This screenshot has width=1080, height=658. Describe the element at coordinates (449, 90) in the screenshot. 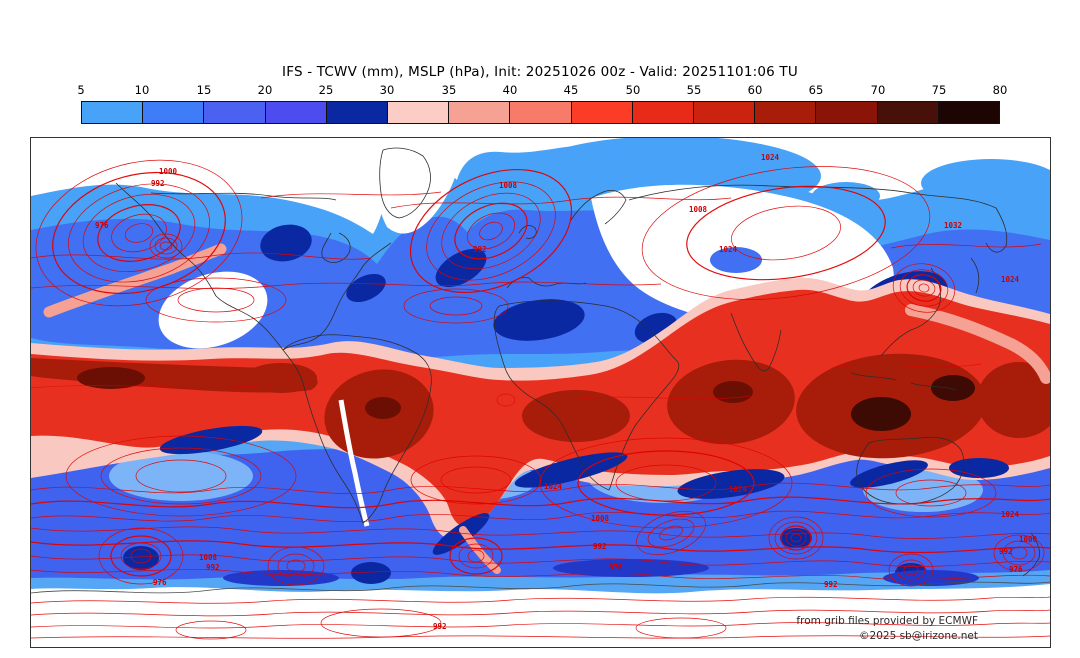

I see `colorbar-tick: 35` at that location.